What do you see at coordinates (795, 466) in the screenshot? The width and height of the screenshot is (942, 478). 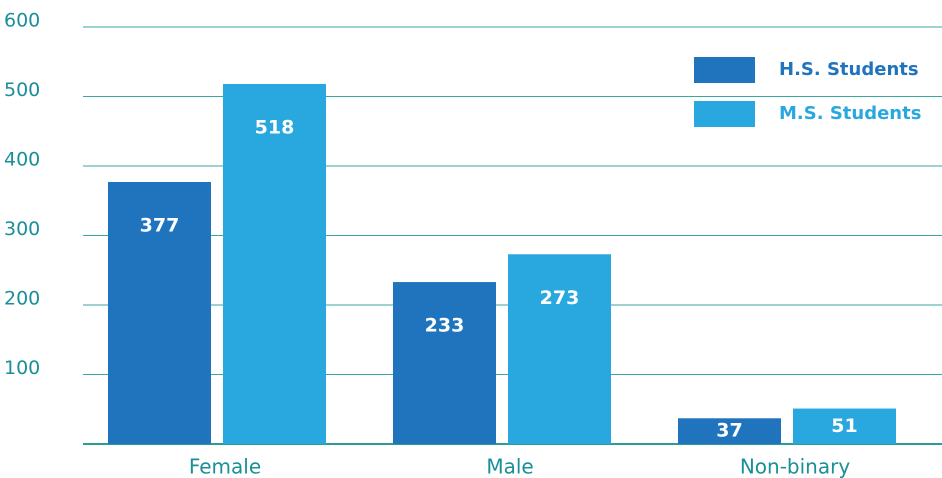 I see `x-tick-label: Non-binary` at bounding box center [795, 466].